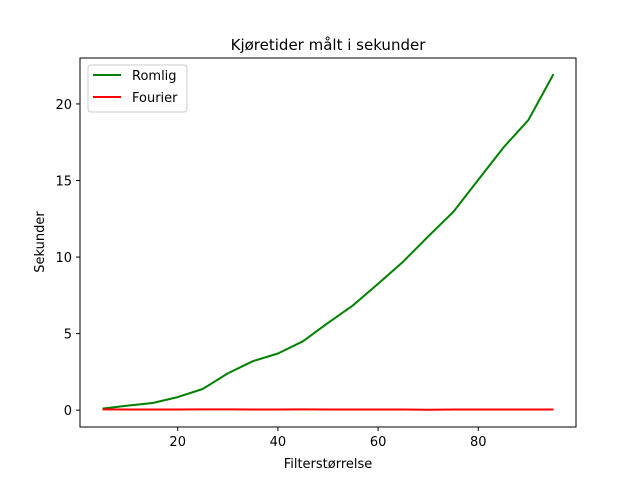 The image size is (640, 480). I want to click on legend-box, so click(137, 88).